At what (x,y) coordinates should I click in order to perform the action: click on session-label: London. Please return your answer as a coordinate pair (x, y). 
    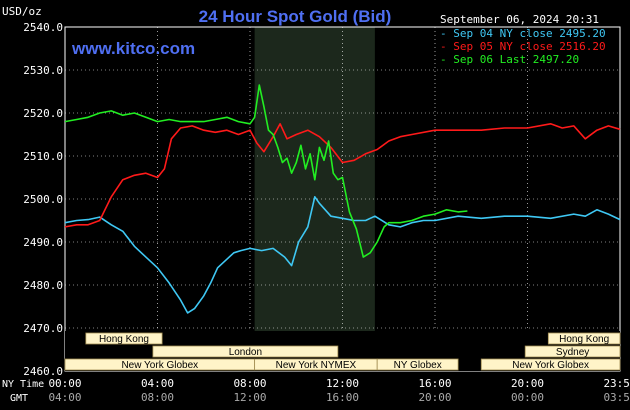
    Looking at the image, I should click on (245, 352).